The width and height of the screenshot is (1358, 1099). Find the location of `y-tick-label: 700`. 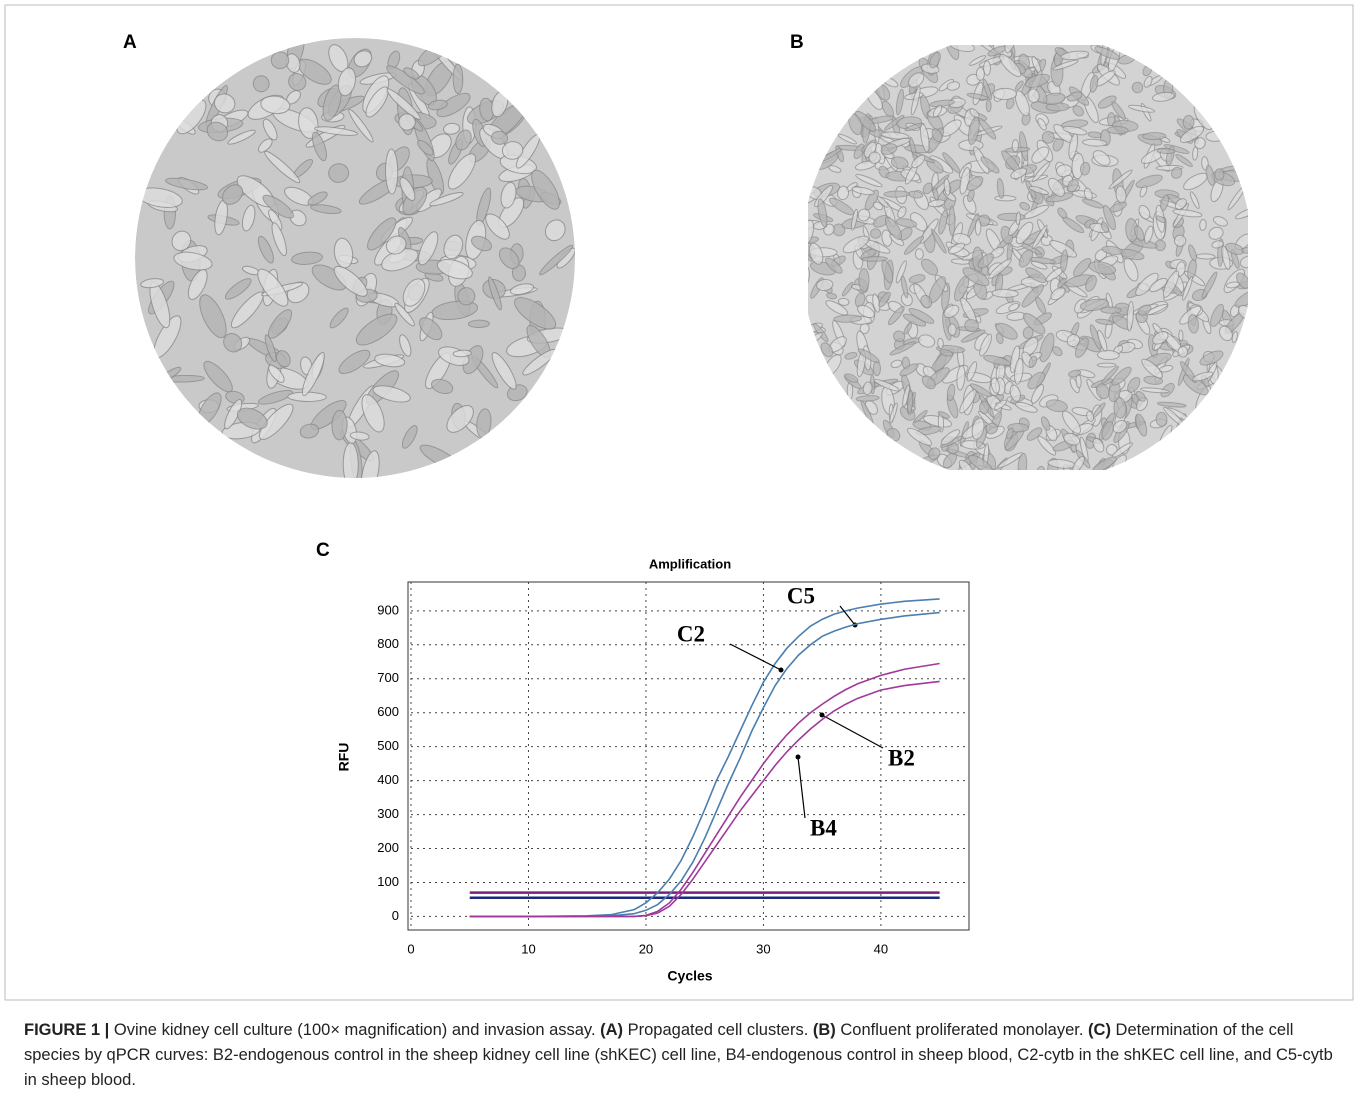

y-tick-label: 700 is located at coordinates (388, 677).